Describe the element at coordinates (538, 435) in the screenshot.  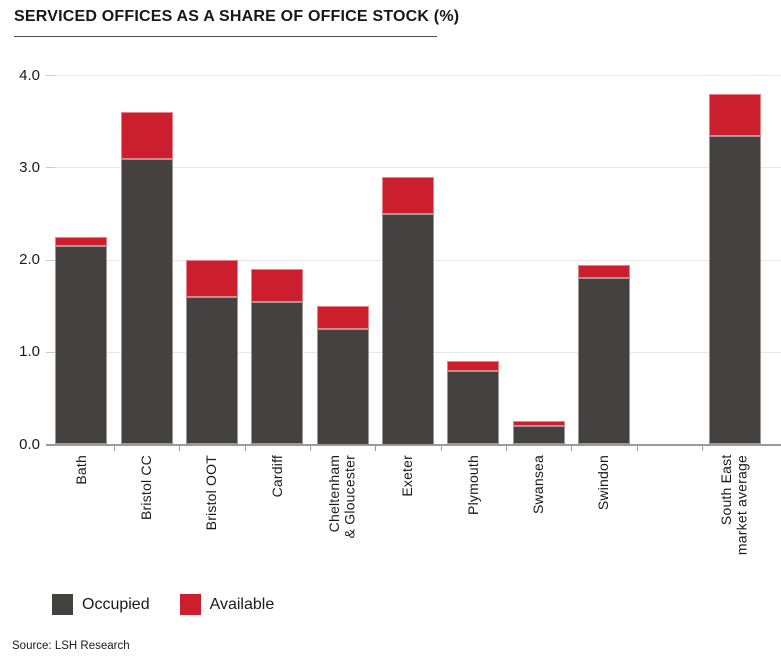
I see `bar-occupied-swansea` at that location.